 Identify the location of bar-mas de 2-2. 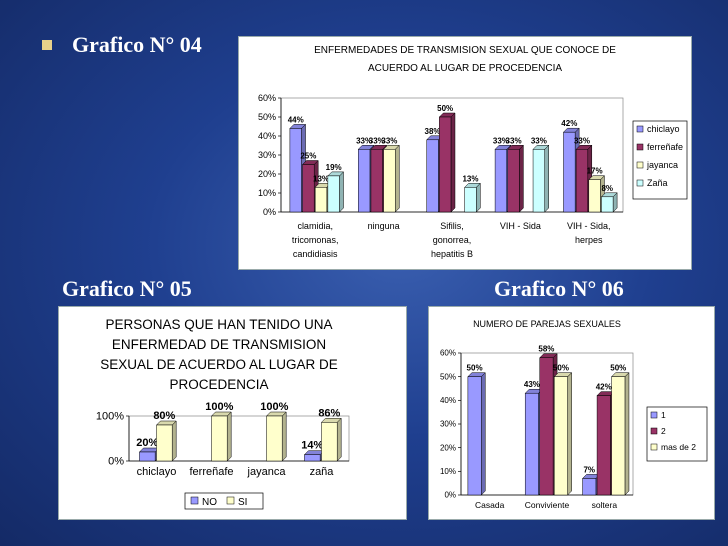
(620, 434).